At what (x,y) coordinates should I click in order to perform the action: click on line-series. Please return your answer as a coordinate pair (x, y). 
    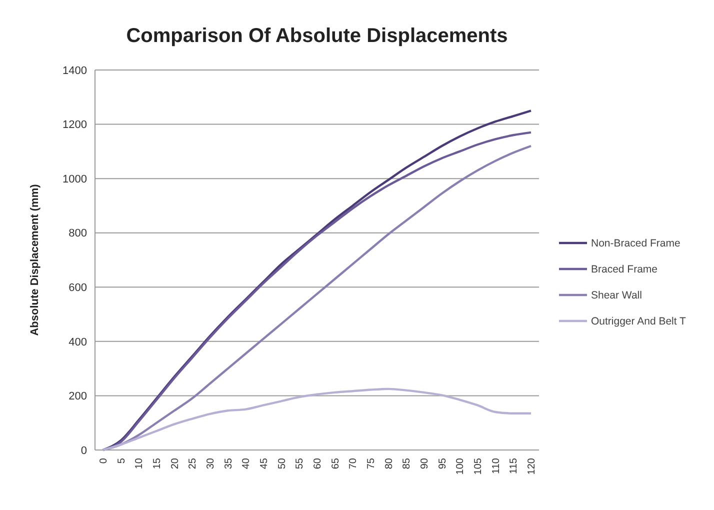
    Looking at the image, I should click on (317, 420).